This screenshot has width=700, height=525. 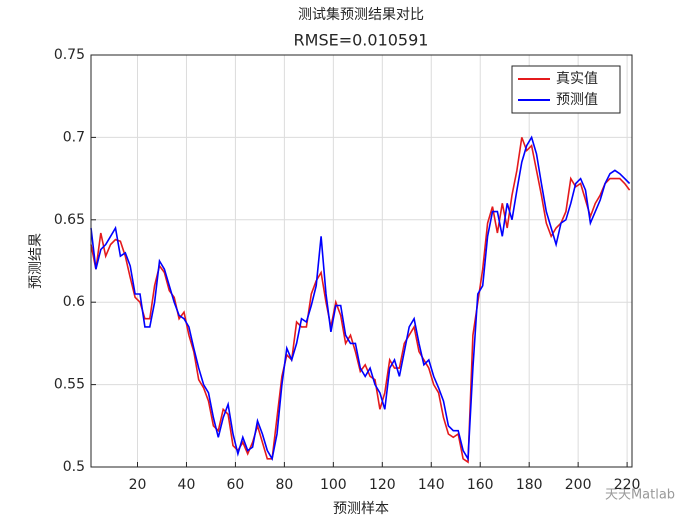 I want to click on x-tick-label: 80, so click(x=284, y=485).